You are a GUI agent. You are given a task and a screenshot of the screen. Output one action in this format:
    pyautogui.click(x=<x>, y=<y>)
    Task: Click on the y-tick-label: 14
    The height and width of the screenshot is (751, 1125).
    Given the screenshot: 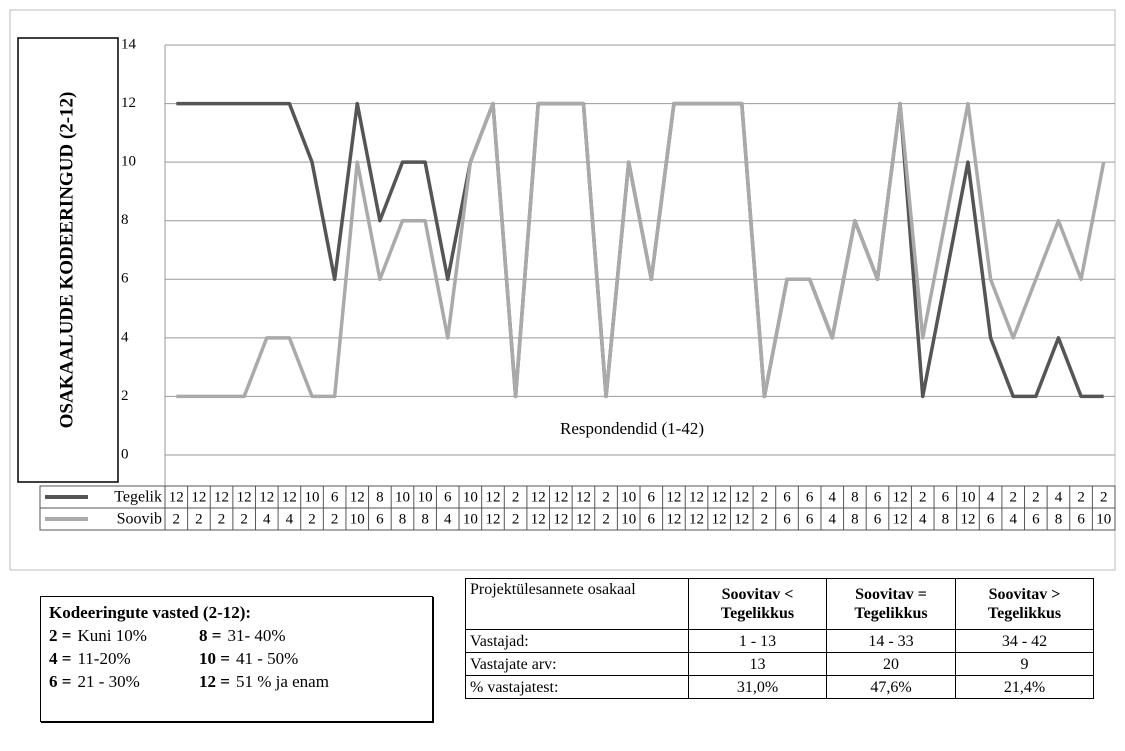 What is the action you would take?
    pyautogui.click(x=129, y=44)
    